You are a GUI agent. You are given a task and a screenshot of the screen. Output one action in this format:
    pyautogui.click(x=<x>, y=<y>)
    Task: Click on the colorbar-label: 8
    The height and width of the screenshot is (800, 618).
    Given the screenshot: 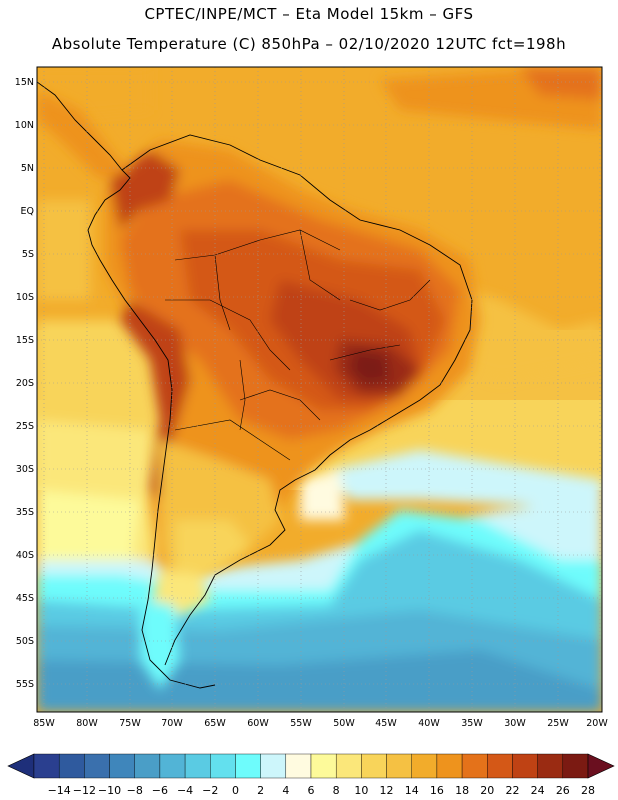 What is the action you would take?
    pyautogui.click(x=336, y=790)
    